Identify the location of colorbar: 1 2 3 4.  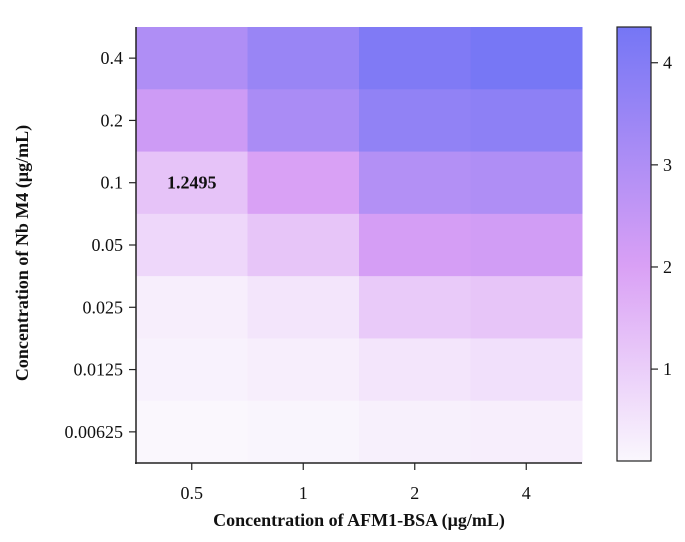
(644, 244).